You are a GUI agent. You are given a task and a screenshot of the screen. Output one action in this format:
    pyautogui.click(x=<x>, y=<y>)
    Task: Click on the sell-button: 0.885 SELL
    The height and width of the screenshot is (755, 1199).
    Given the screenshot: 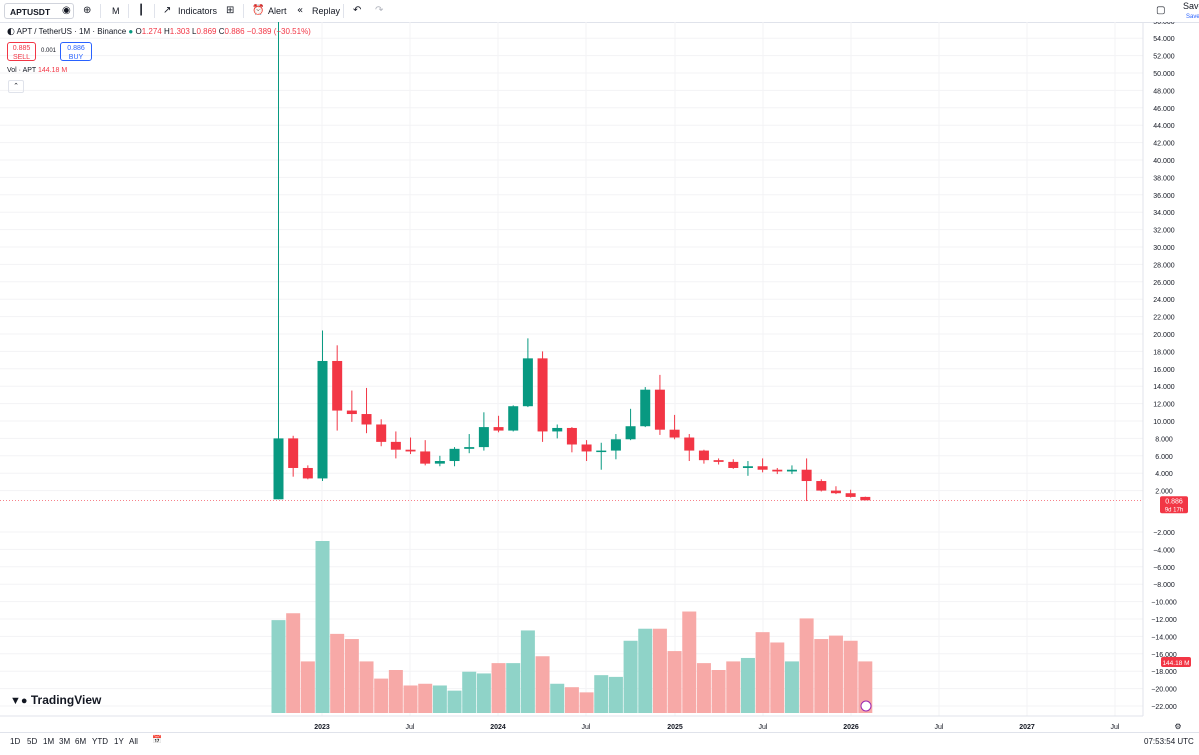 What is the action you would take?
    pyautogui.click(x=21, y=51)
    